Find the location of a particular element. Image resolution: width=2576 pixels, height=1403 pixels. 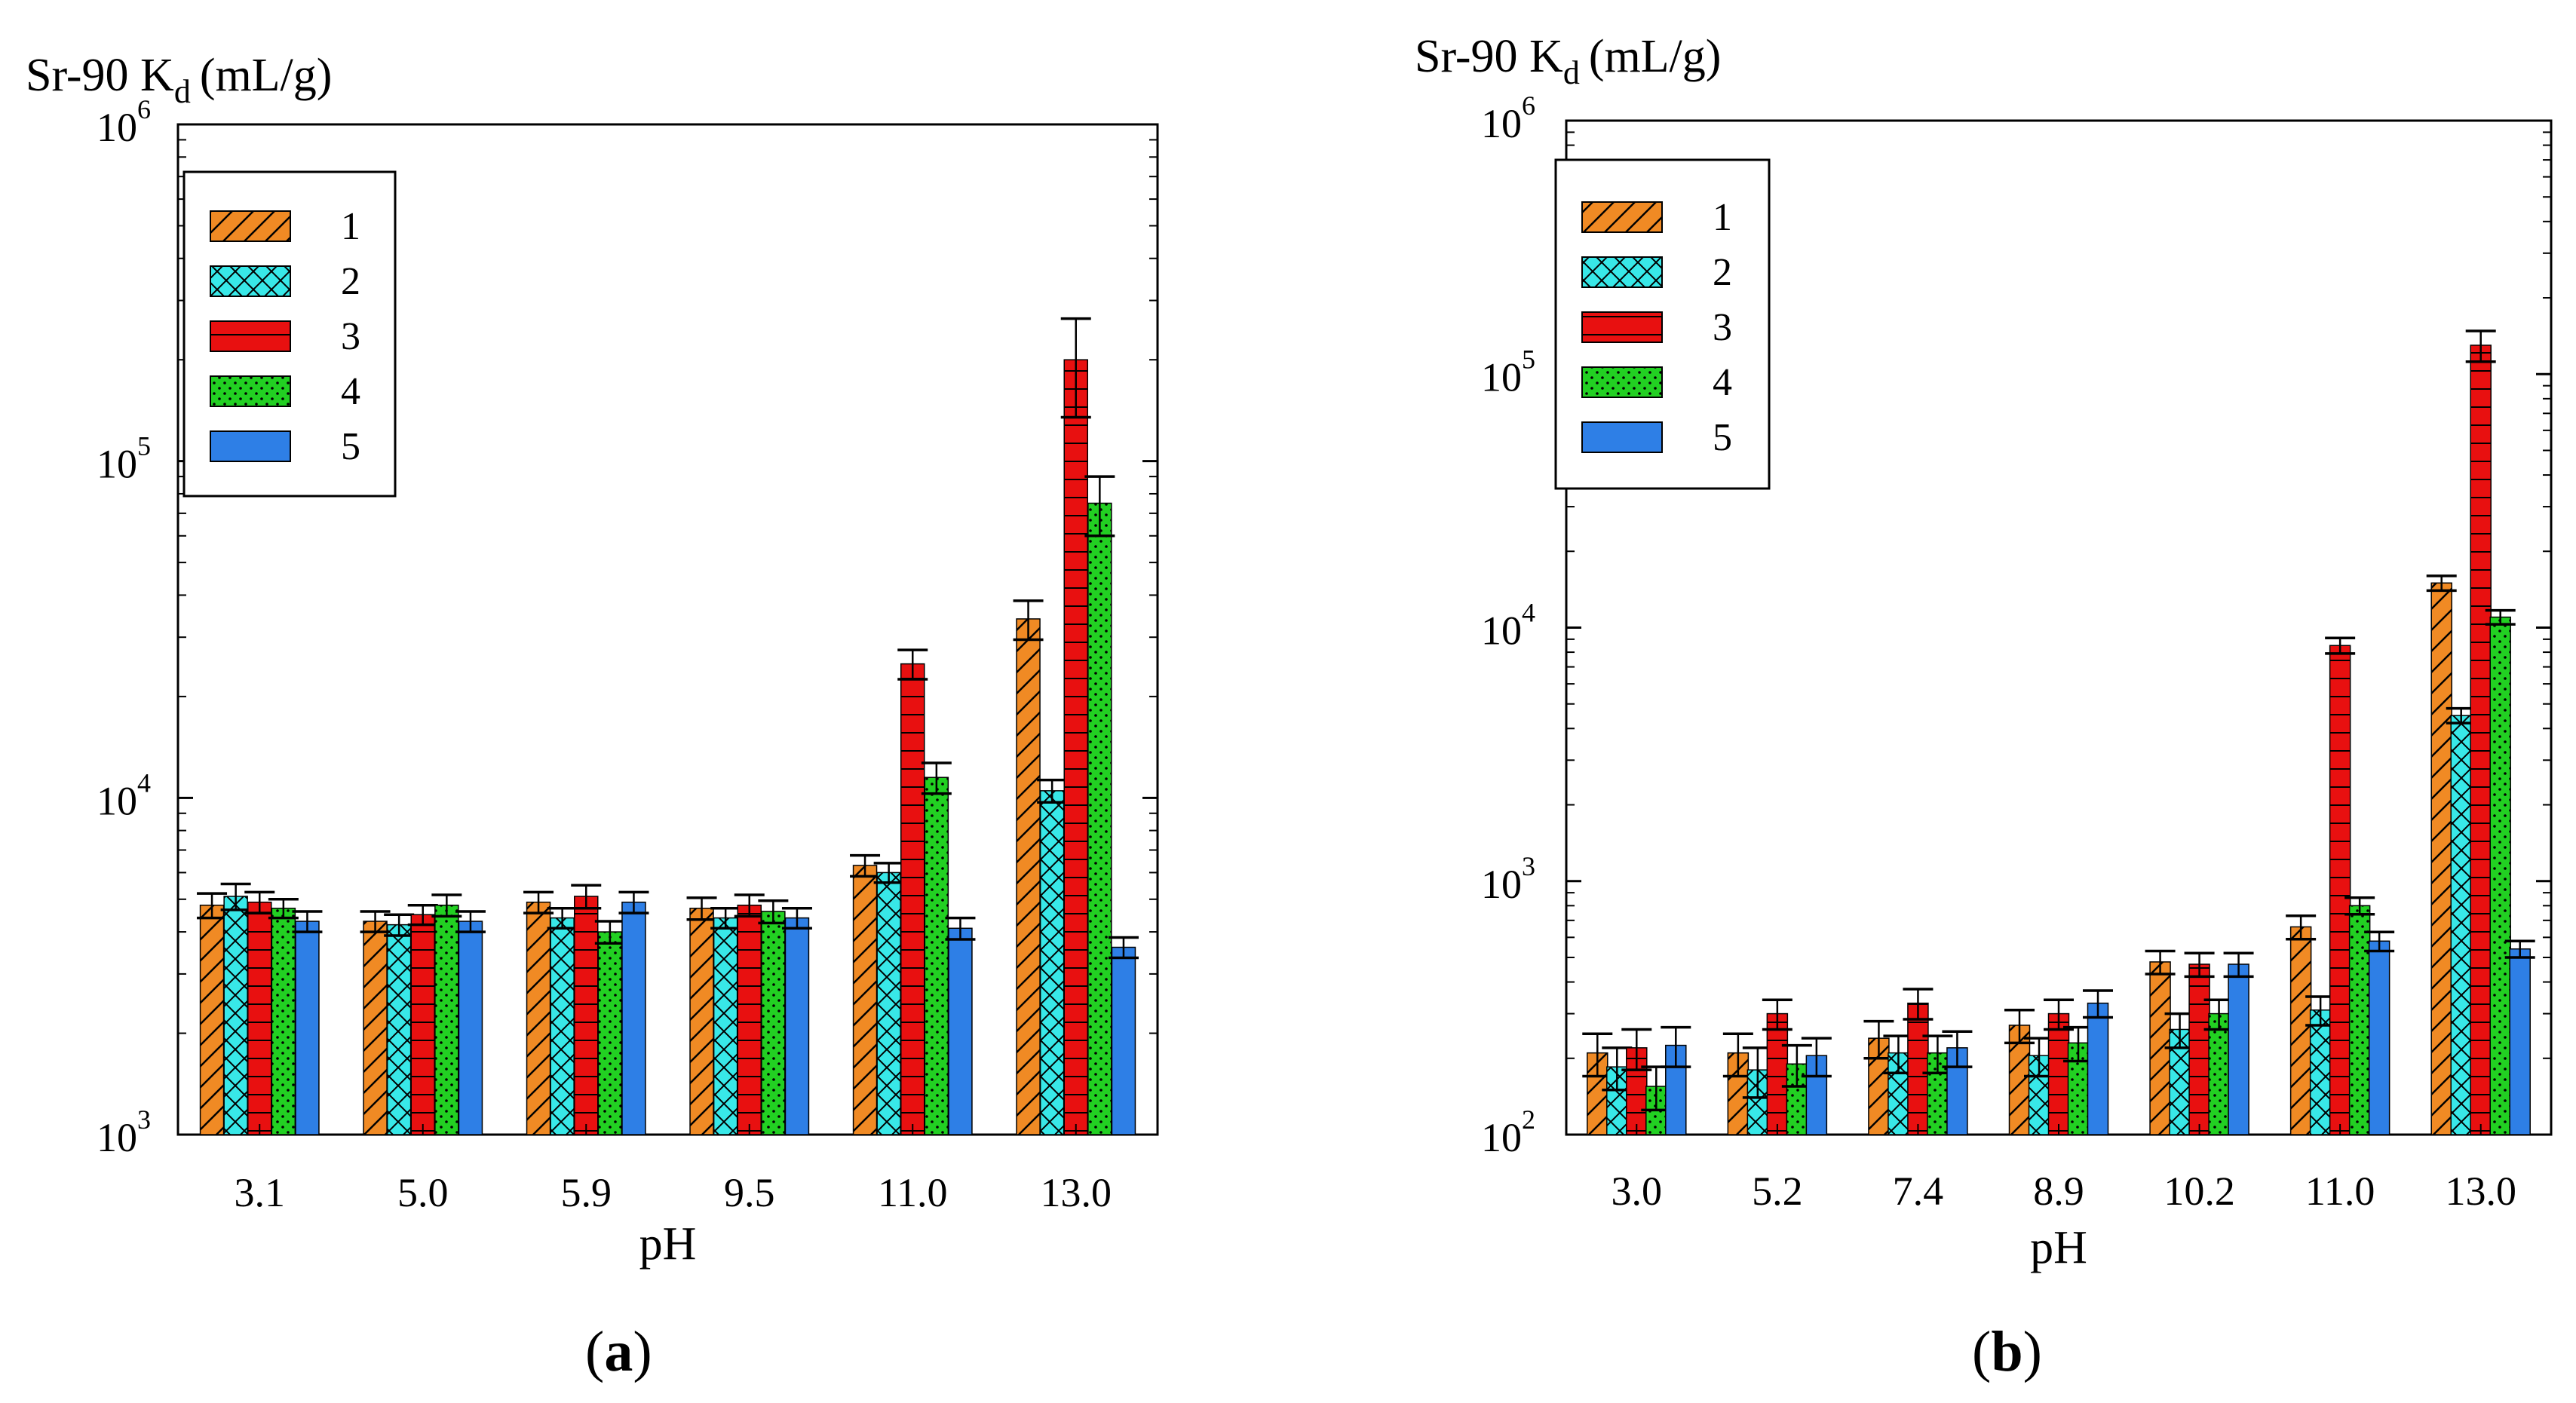

x-tick-label: 5.9 is located at coordinates (586, 1192).